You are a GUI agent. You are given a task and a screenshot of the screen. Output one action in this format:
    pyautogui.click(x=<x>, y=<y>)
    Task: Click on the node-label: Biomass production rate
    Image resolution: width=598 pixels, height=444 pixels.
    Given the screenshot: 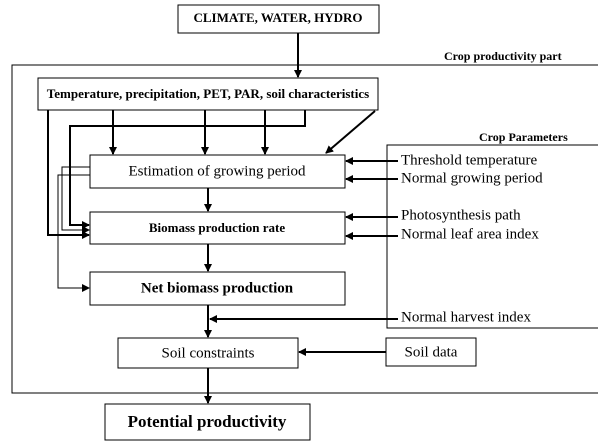 What is the action you would take?
    pyautogui.click(x=217, y=227)
    